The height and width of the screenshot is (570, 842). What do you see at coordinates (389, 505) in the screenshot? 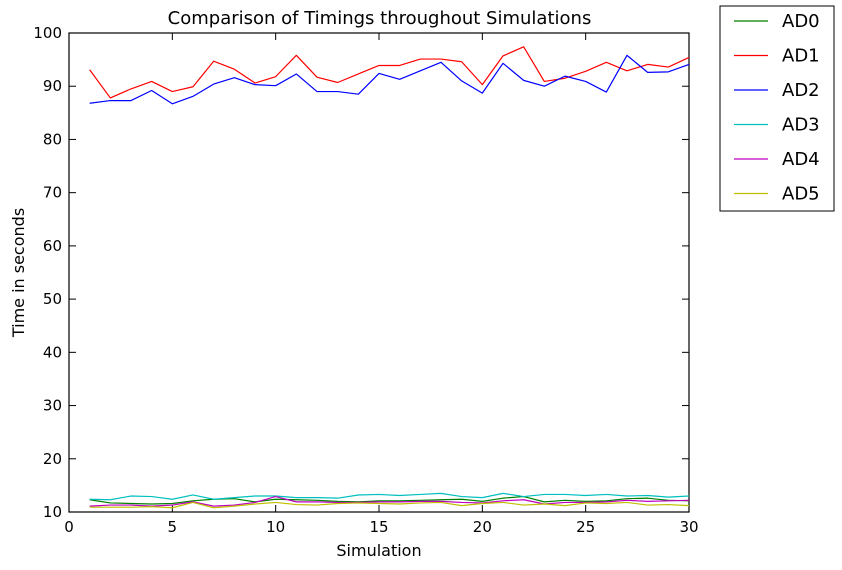
I see `series-line-ad5` at bounding box center [389, 505].